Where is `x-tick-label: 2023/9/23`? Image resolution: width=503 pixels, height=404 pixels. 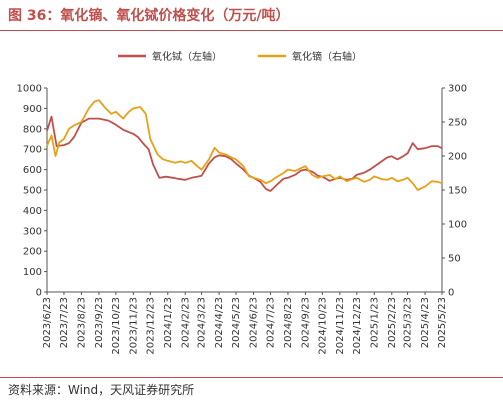 x-tick-label: 2023/9/23 is located at coordinates (99, 322).